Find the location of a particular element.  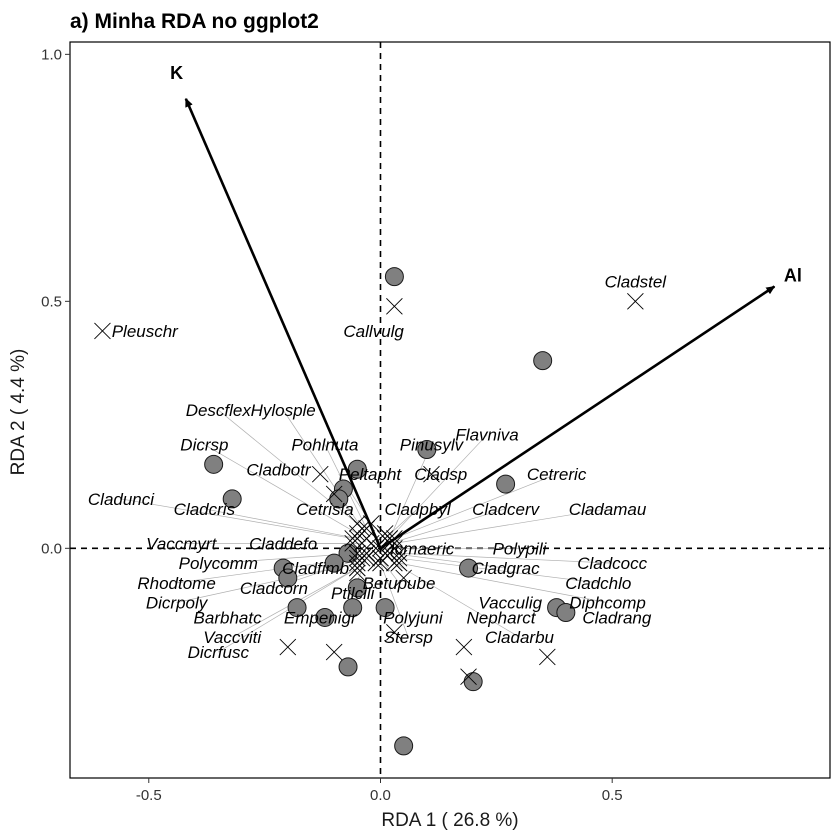

species-label: Peltapht is located at coordinates (371, 474).